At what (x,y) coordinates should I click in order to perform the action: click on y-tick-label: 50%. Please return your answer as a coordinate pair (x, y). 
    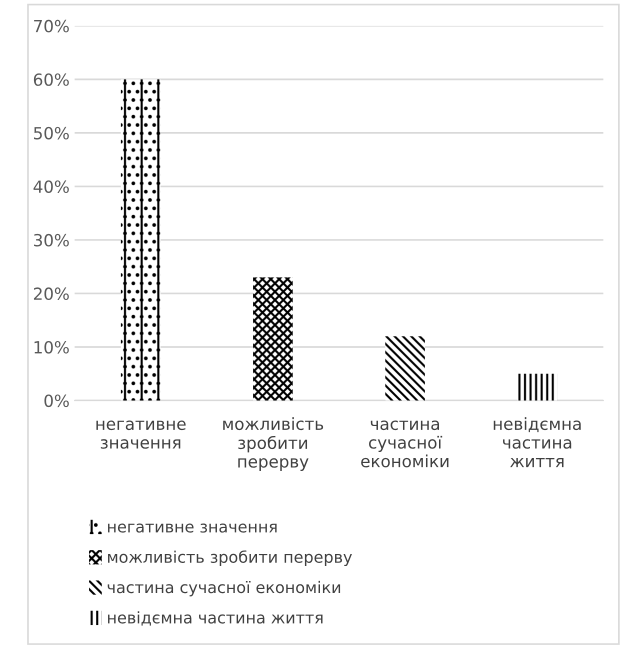
    Looking at the image, I should click on (51, 133).